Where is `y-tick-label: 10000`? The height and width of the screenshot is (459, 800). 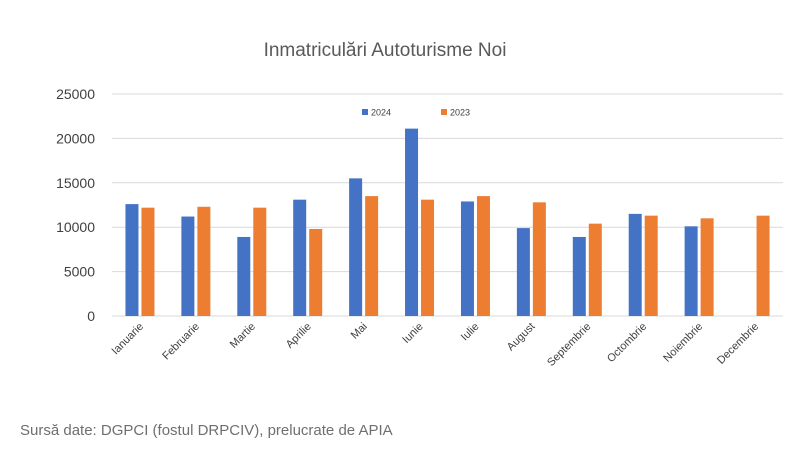 y-tick-label: 10000 is located at coordinates (75, 227).